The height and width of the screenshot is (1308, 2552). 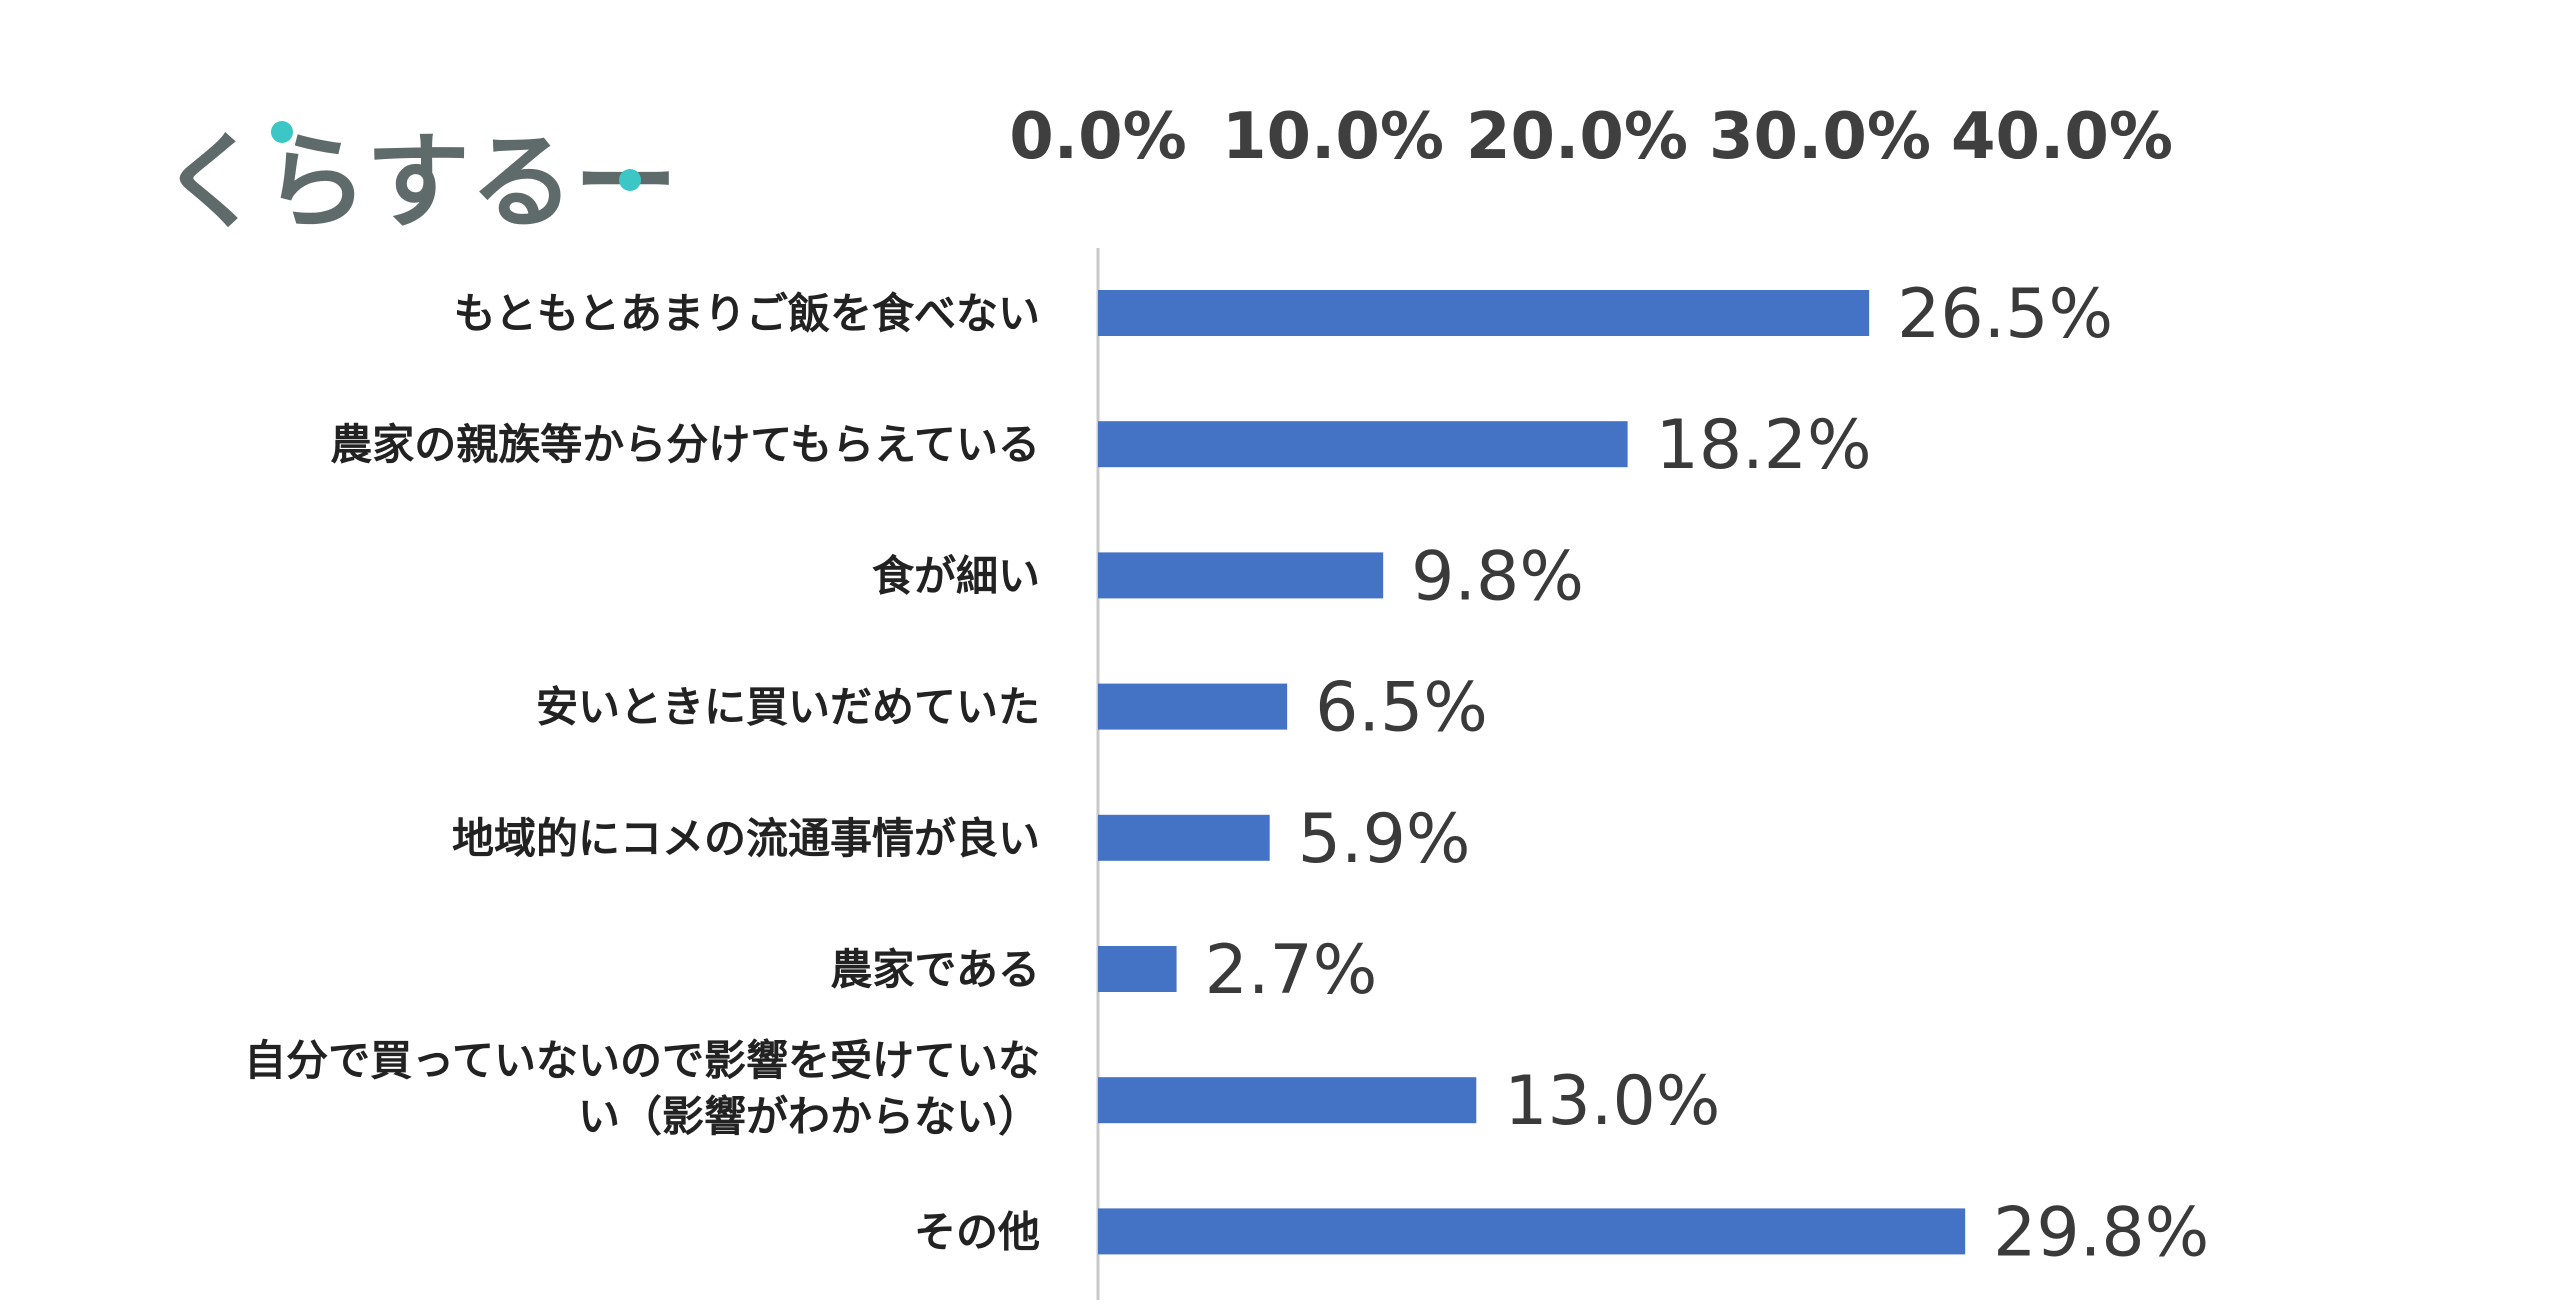 I want to click on category-label: もともとあまりご飯を食べない, so click(x=747, y=313).